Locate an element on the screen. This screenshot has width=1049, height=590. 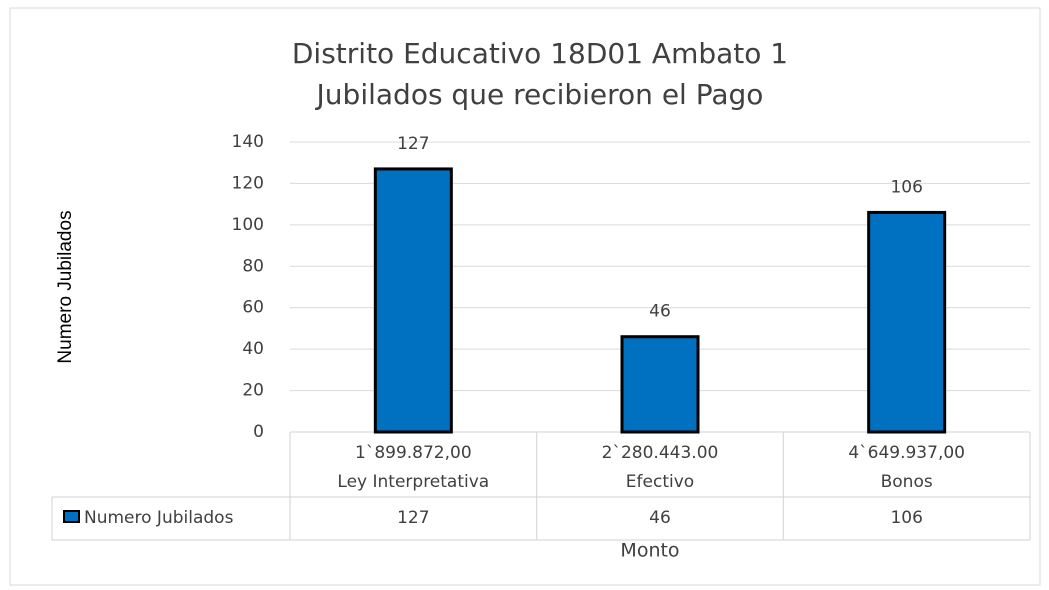
x-tick-label: Bonos is located at coordinates (907, 482).